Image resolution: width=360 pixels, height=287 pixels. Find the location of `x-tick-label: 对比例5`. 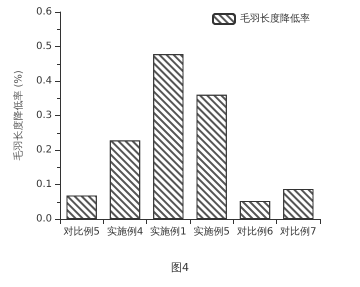

x-tick-label: 对比例5 is located at coordinates (81, 232).